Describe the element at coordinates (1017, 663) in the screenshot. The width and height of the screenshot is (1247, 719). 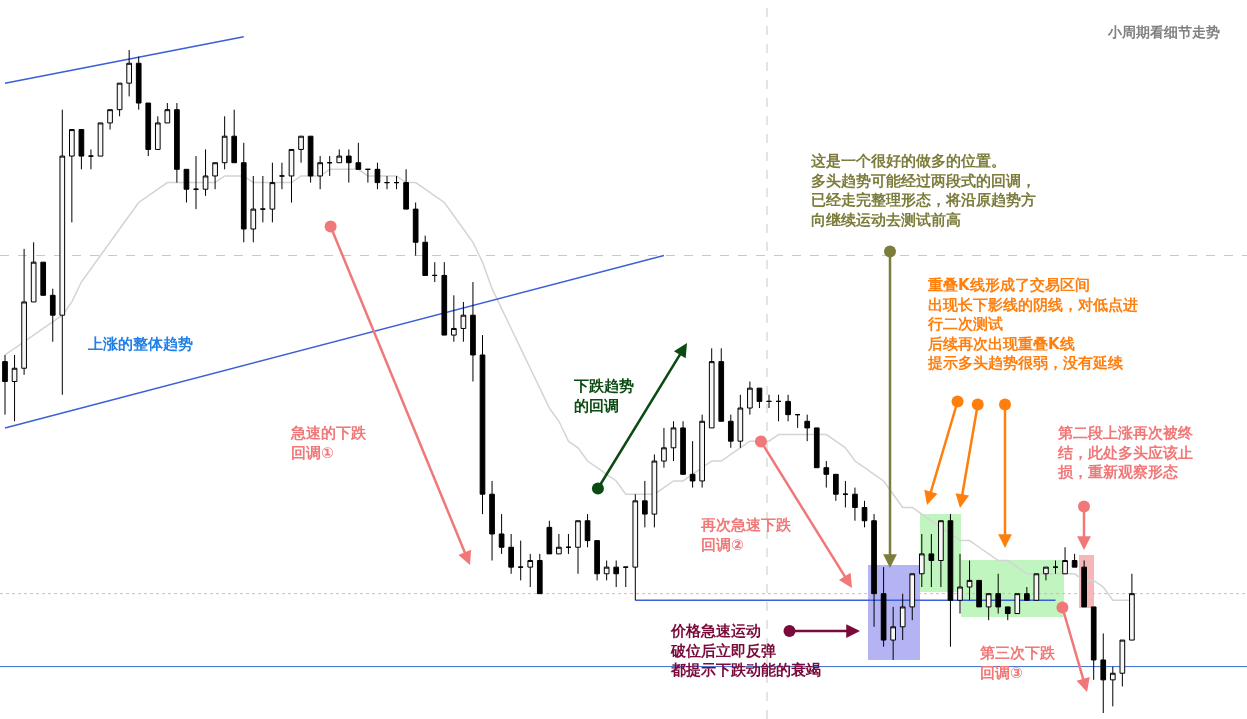
I see `annotation: 第三次下跌回调③` at that location.